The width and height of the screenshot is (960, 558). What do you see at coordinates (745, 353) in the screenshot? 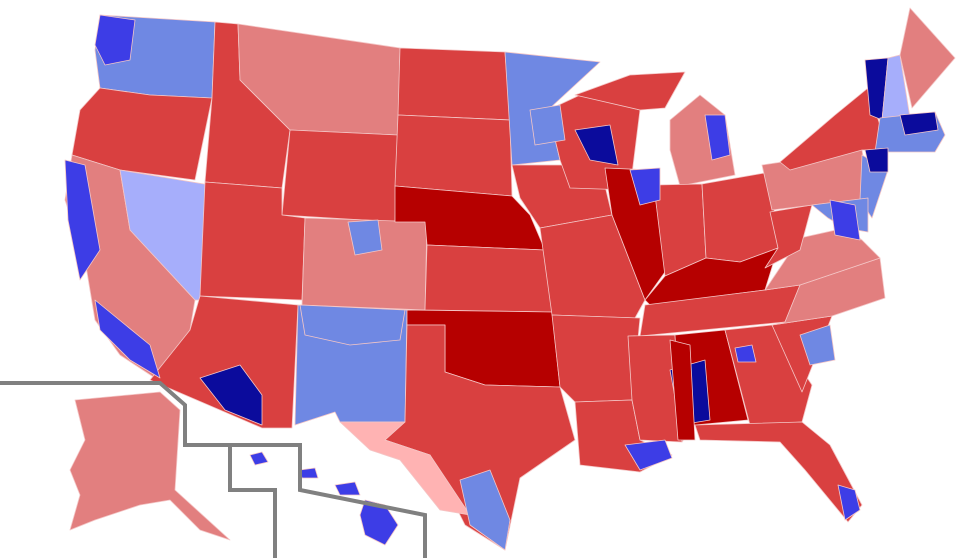
I see `region-metro-atlanta` at bounding box center [745, 353].